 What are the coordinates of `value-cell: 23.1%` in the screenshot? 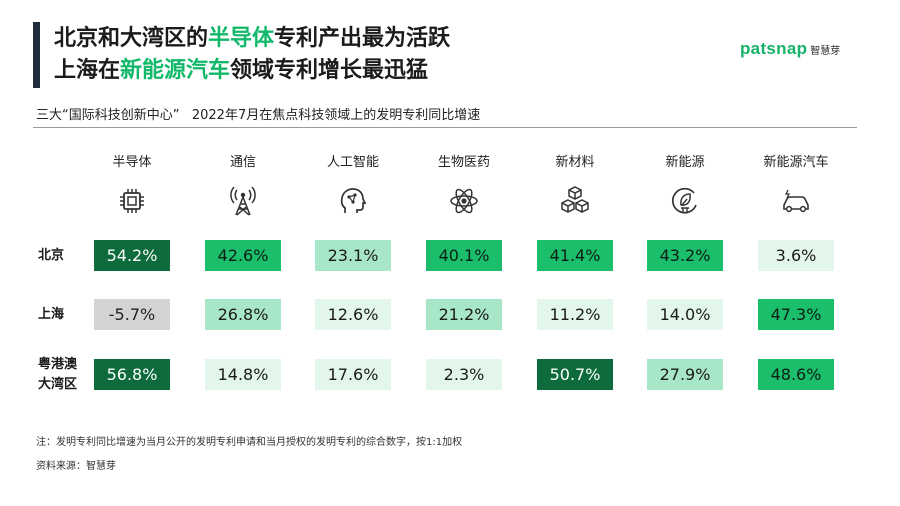 It's located at (353, 255).